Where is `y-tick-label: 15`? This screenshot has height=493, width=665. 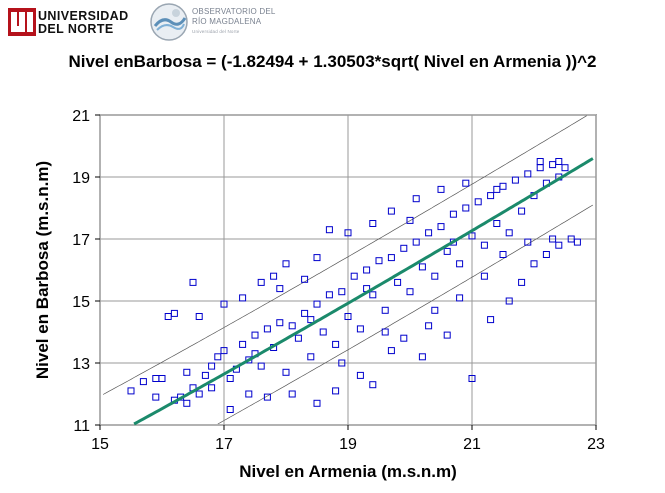 y-tick-label: 15 is located at coordinates (81, 302).